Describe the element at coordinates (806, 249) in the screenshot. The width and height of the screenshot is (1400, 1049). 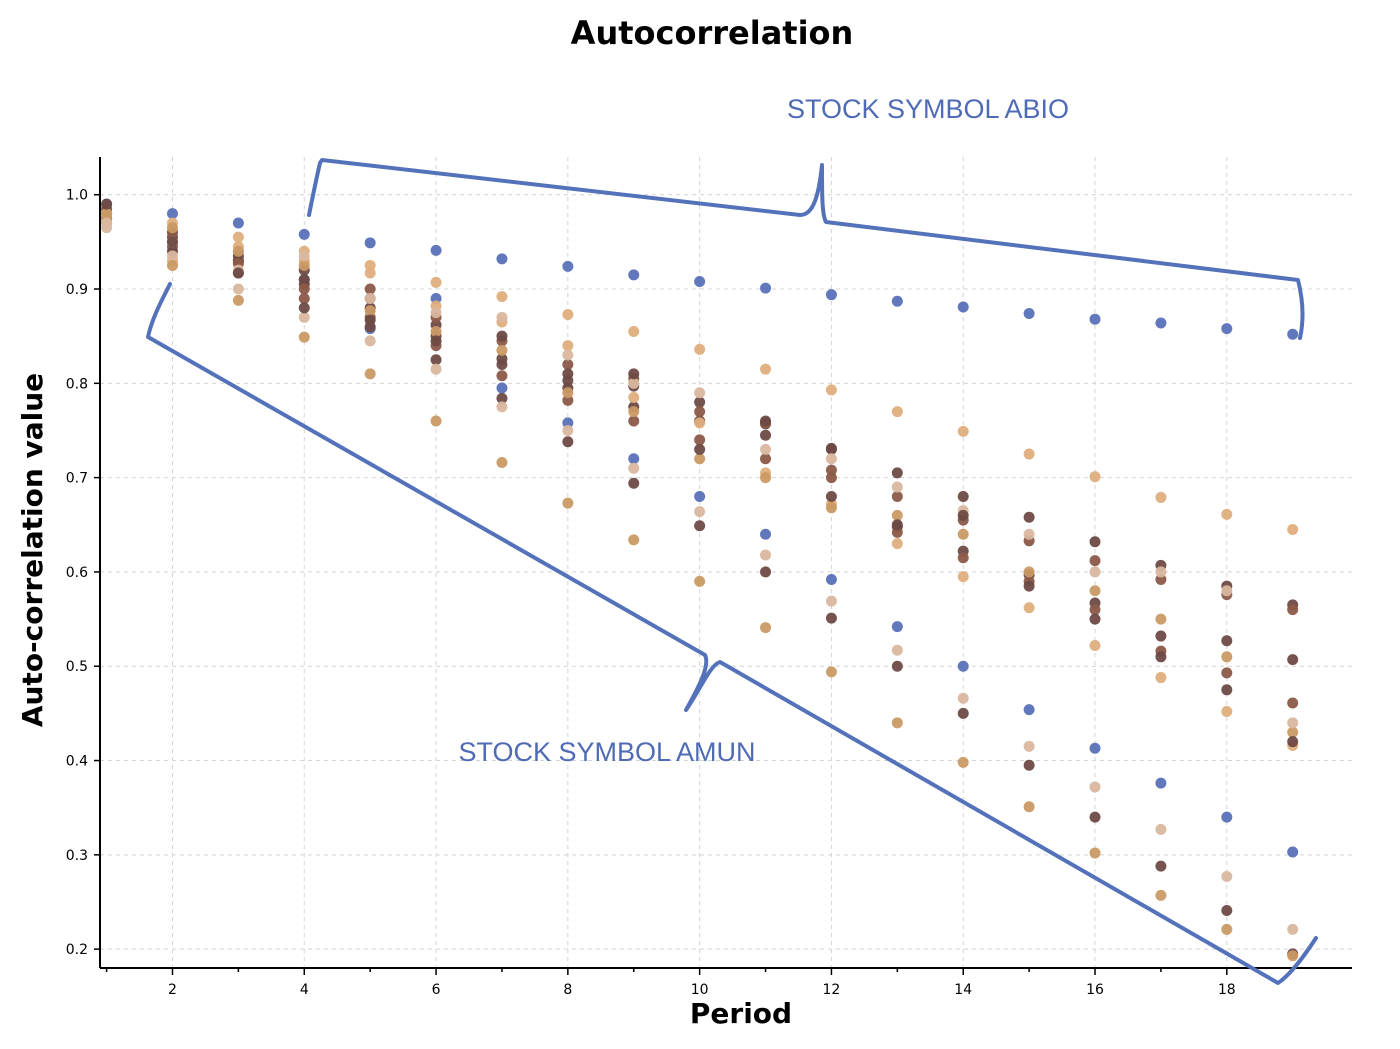
I see `abio-brace` at that location.